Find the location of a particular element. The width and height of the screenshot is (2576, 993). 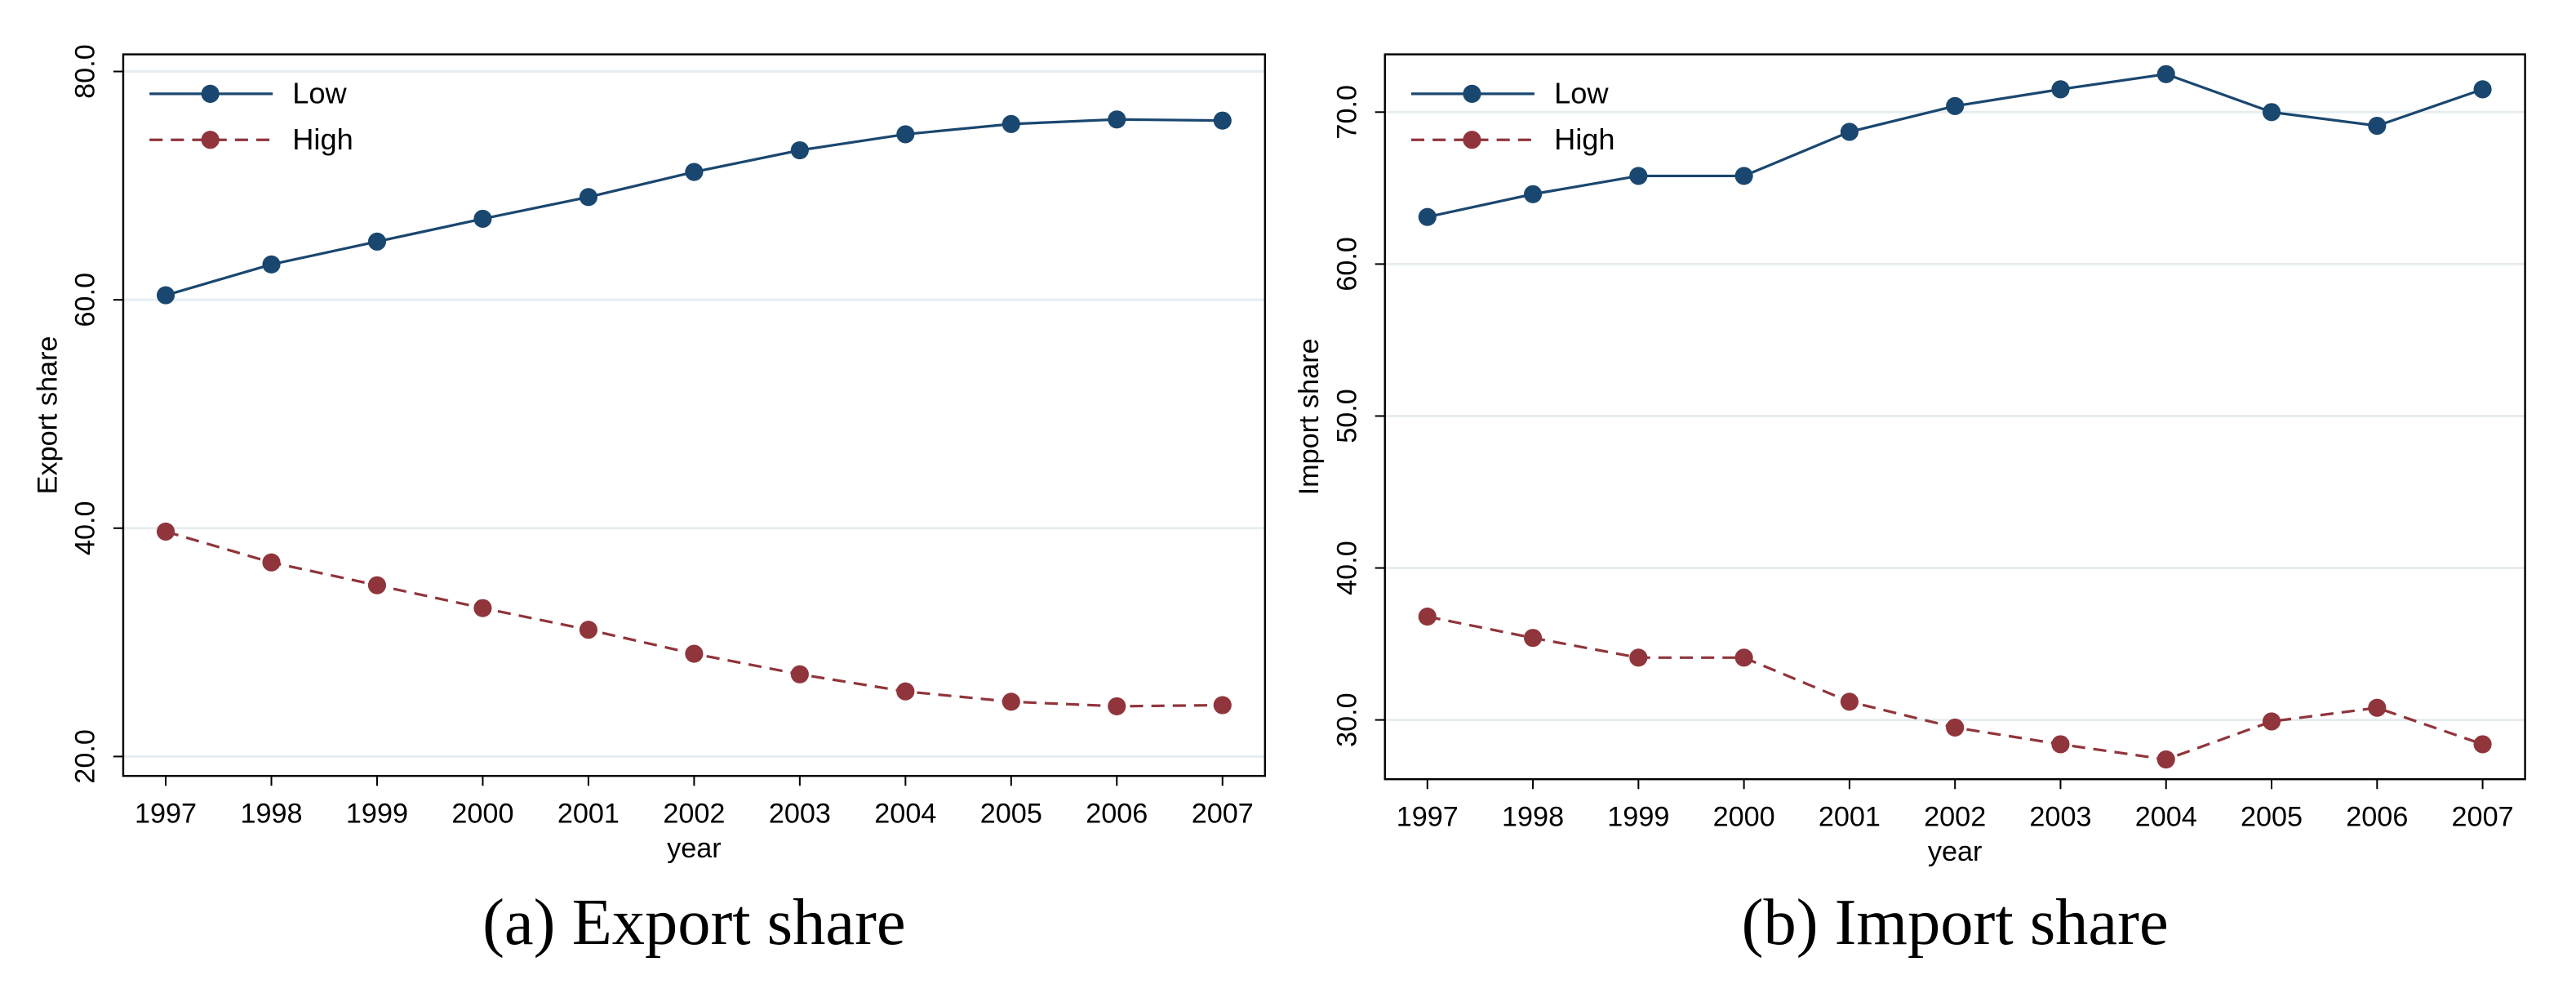

caption: (b) Import share is located at coordinates (1955, 922).